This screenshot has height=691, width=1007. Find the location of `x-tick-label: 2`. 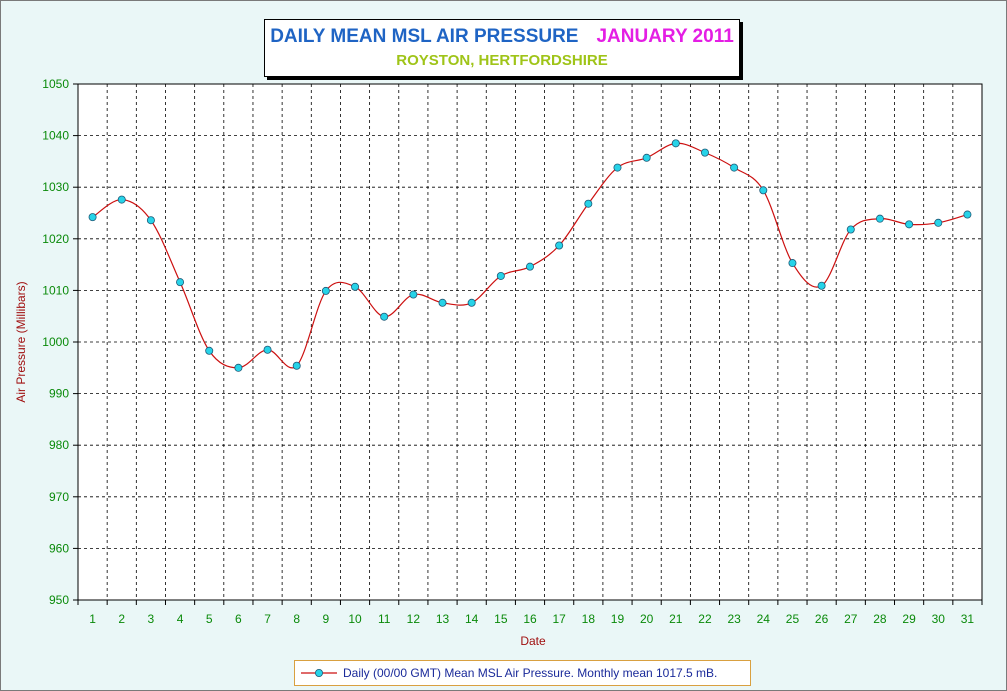

x-tick-label: 2 is located at coordinates (121, 619).